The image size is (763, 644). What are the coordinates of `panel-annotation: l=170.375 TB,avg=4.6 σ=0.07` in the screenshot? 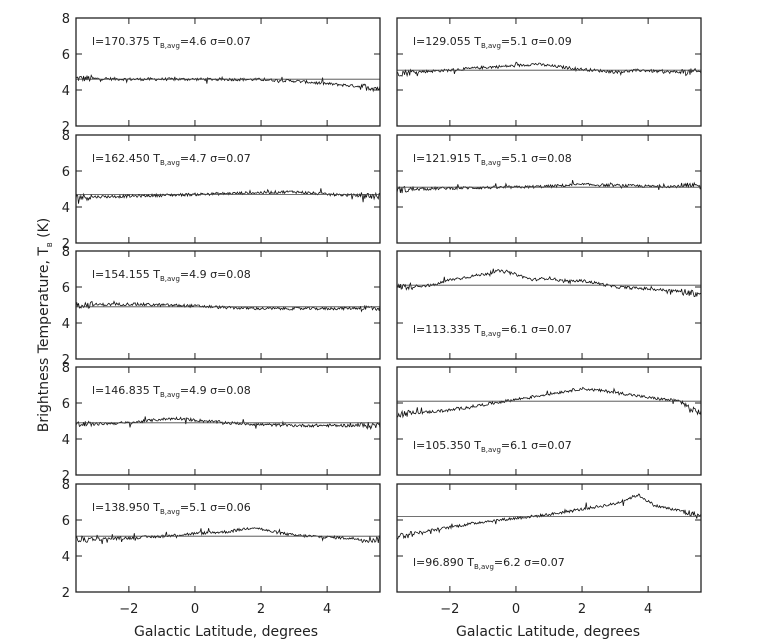 It's located at (171, 42).